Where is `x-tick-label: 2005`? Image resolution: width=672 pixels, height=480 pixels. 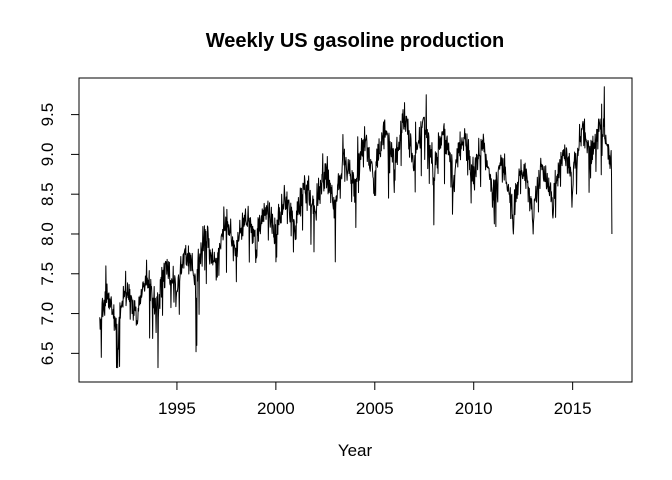 x-tick-label: 2005 is located at coordinates (375, 408).